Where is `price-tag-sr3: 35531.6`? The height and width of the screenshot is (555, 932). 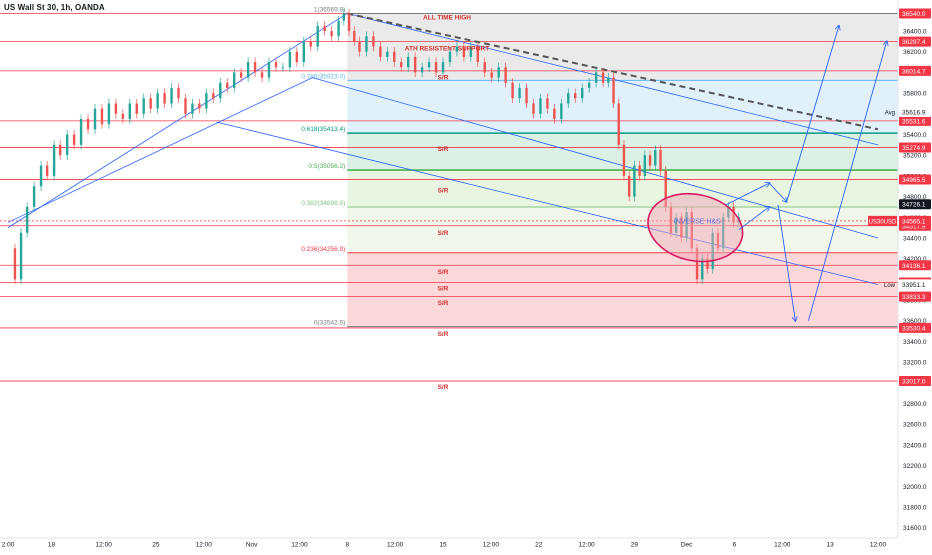
price-tag-sr3: 35531.6 is located at coordinates (914, 121).